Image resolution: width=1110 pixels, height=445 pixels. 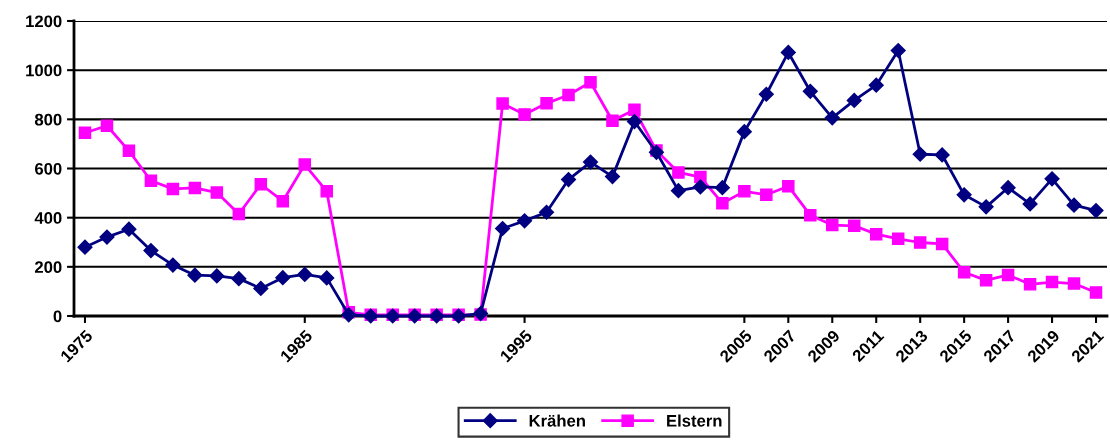 I want to click on y-tick-label: 200, so click(x=48, y=267).